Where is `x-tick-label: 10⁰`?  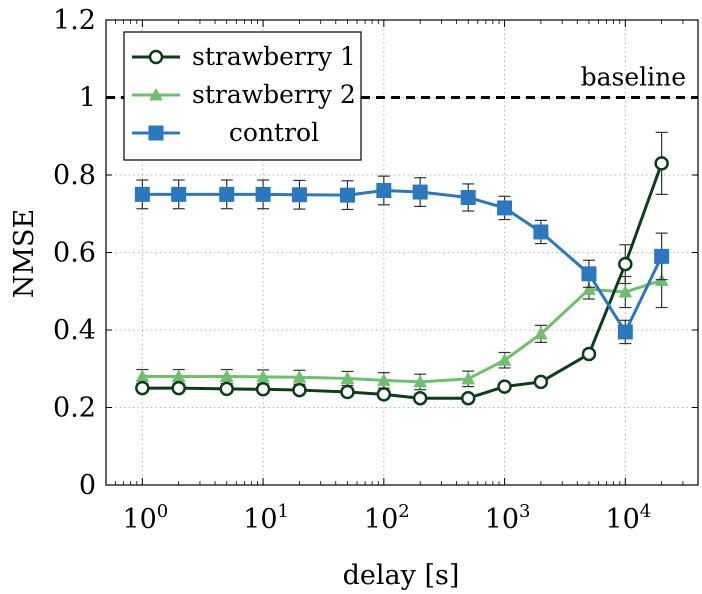 x-tick-label: 10⁰ is located at coordinates (145, 518).